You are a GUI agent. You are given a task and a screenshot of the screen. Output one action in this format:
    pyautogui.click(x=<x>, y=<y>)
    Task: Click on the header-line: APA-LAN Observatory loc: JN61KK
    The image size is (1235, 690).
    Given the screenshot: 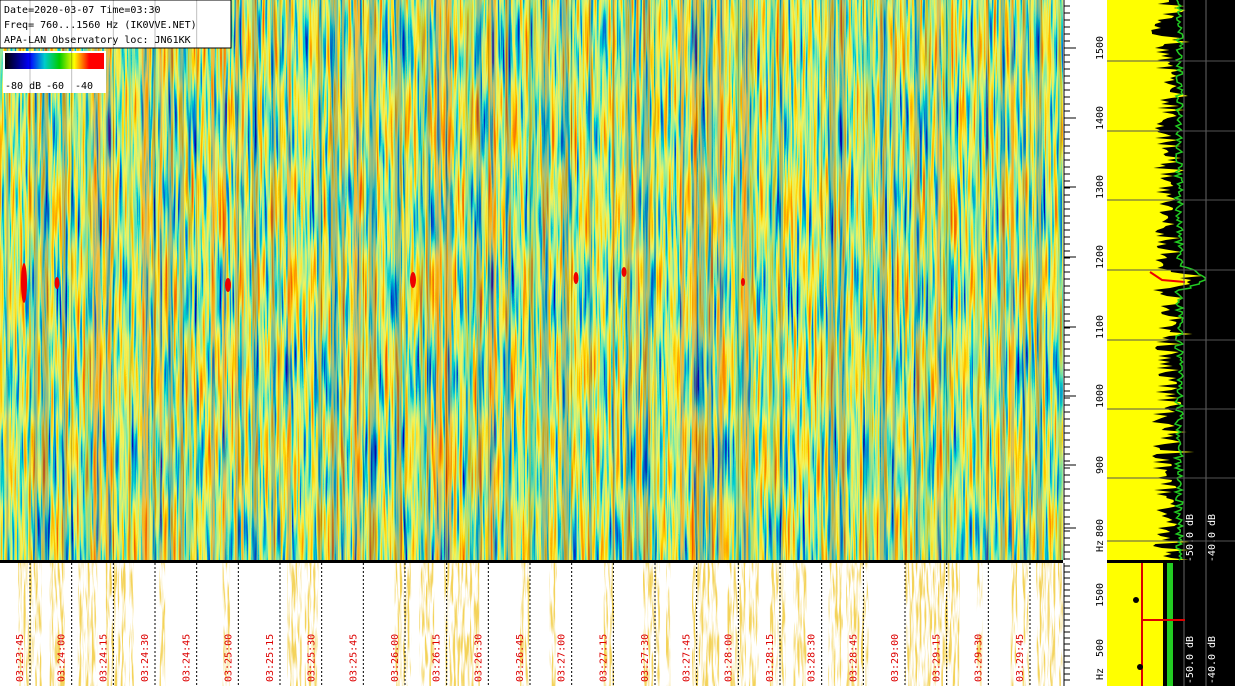 What is the action you would take?
    pyautogui.click(x=97, y=40)
    